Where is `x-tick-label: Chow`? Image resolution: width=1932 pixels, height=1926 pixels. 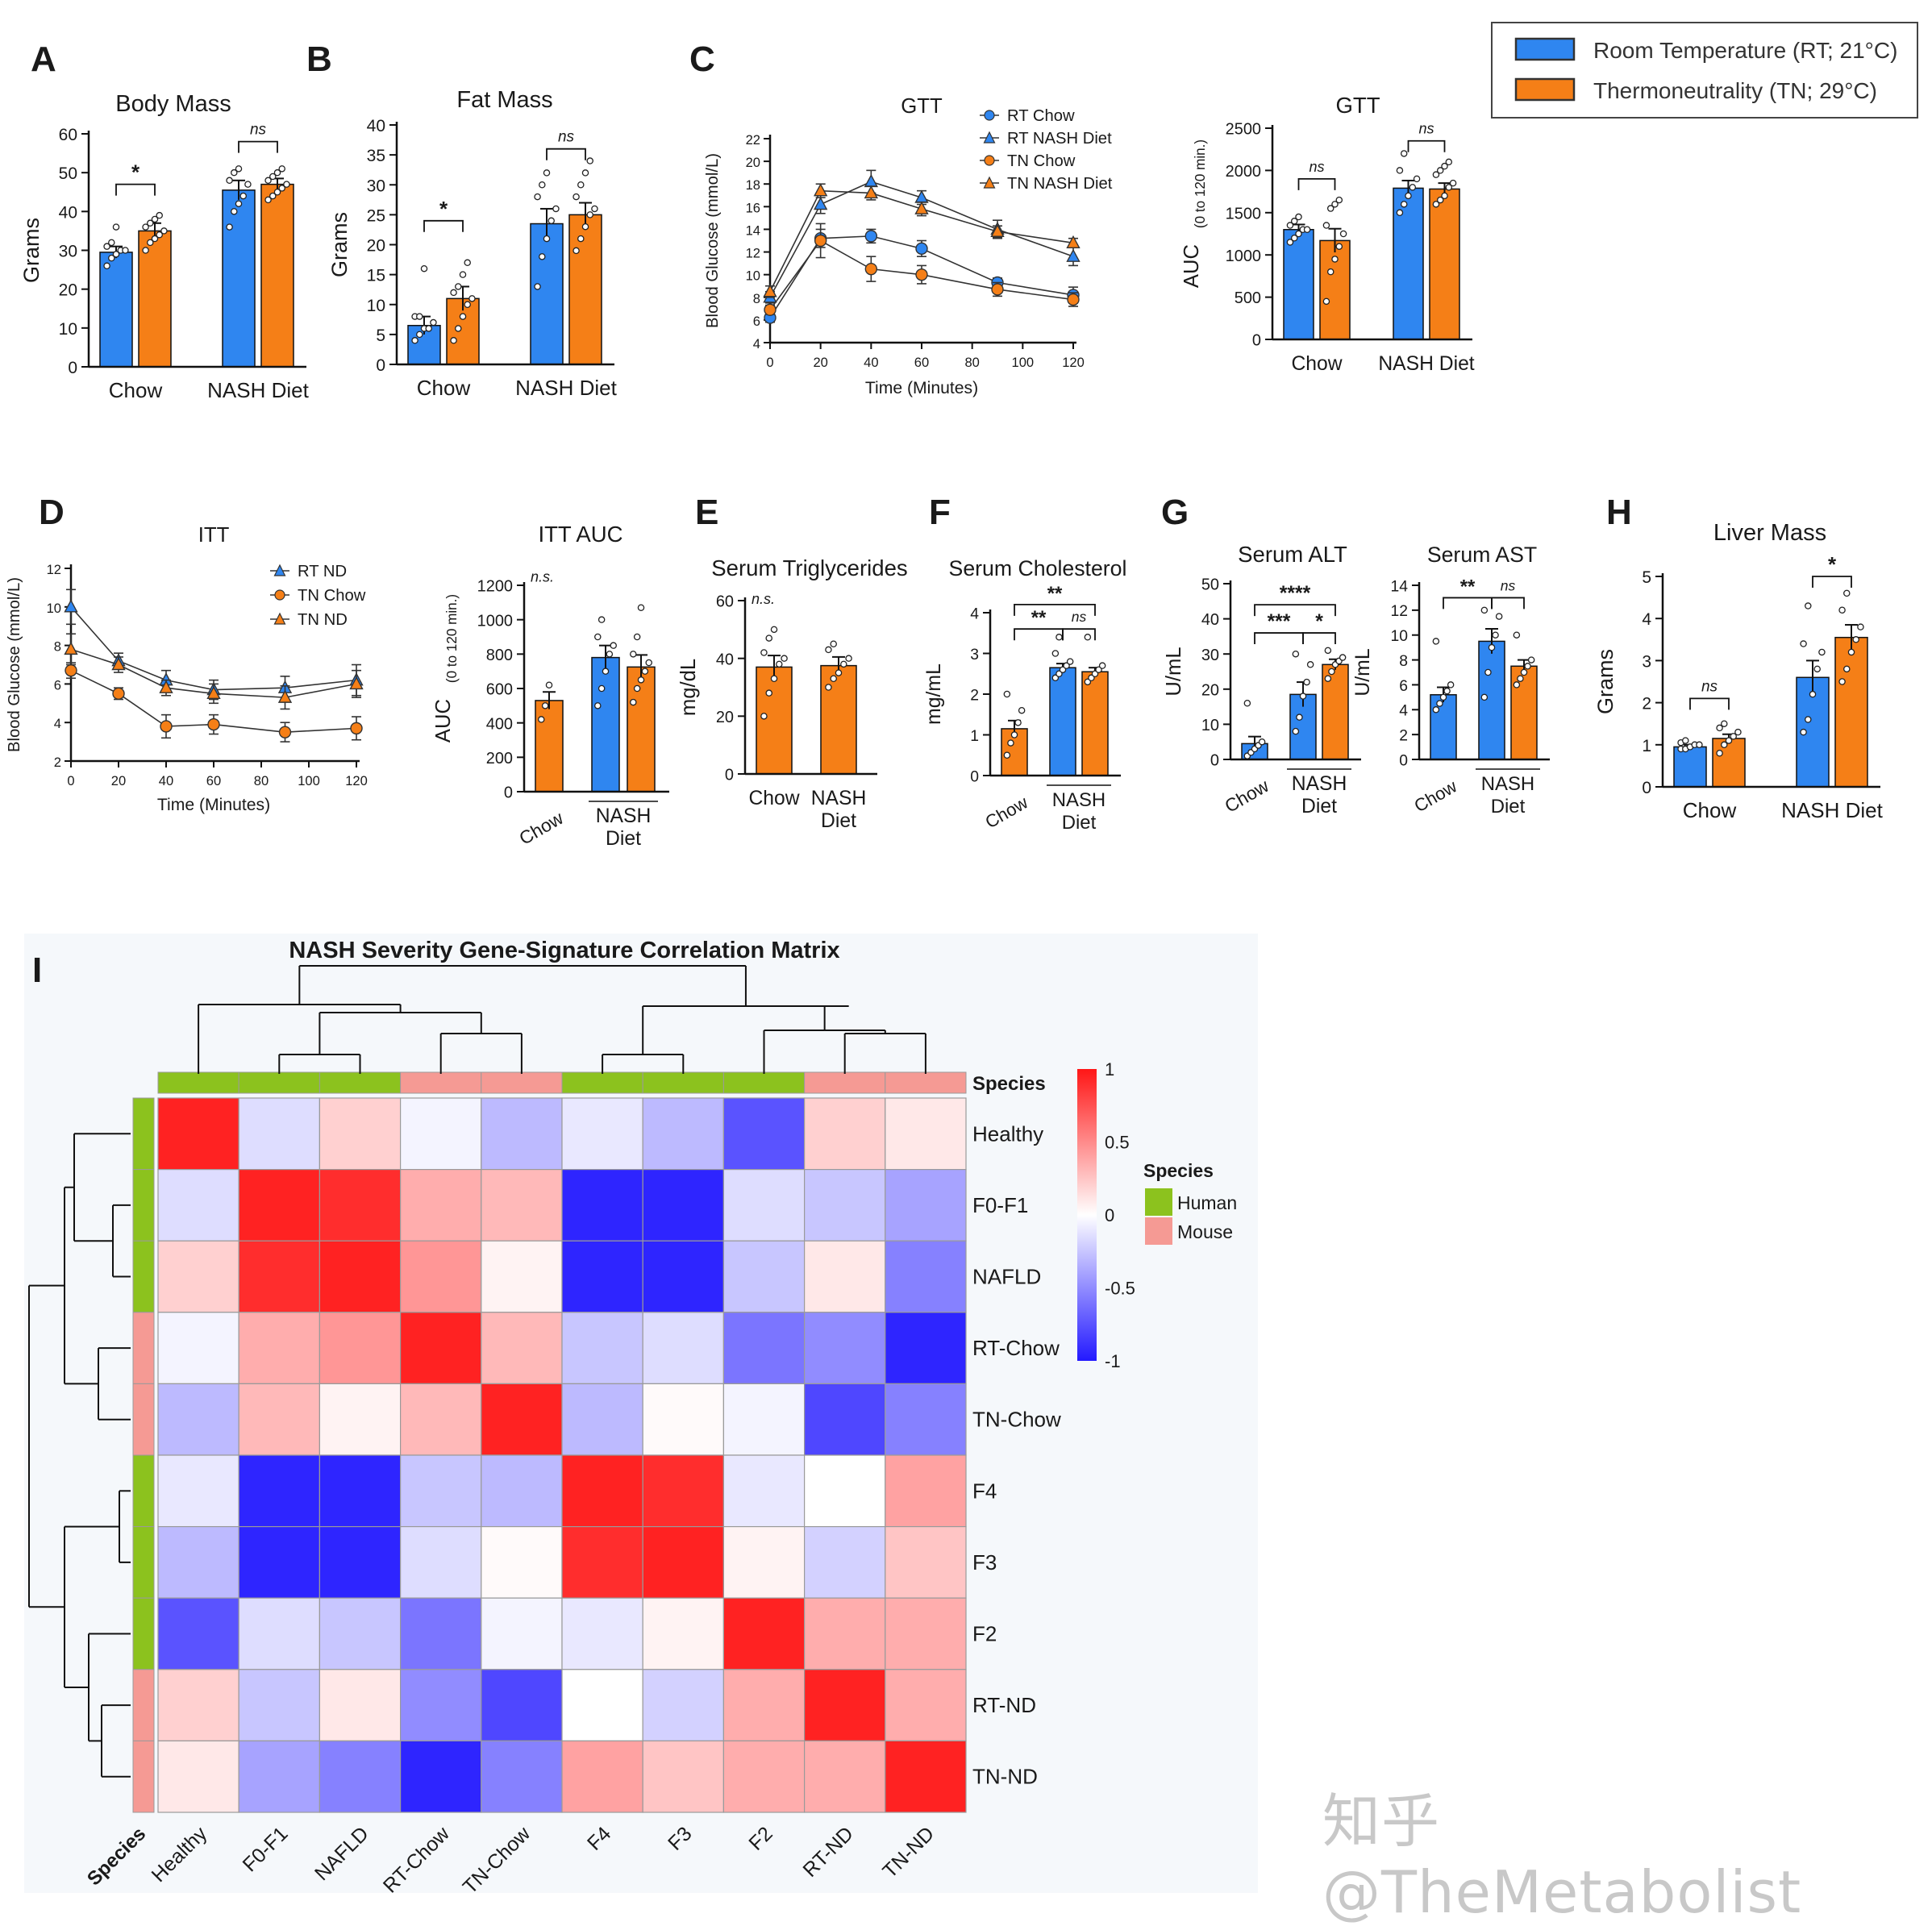
x-tick-label: Chow is located at coordinates (541, 828).